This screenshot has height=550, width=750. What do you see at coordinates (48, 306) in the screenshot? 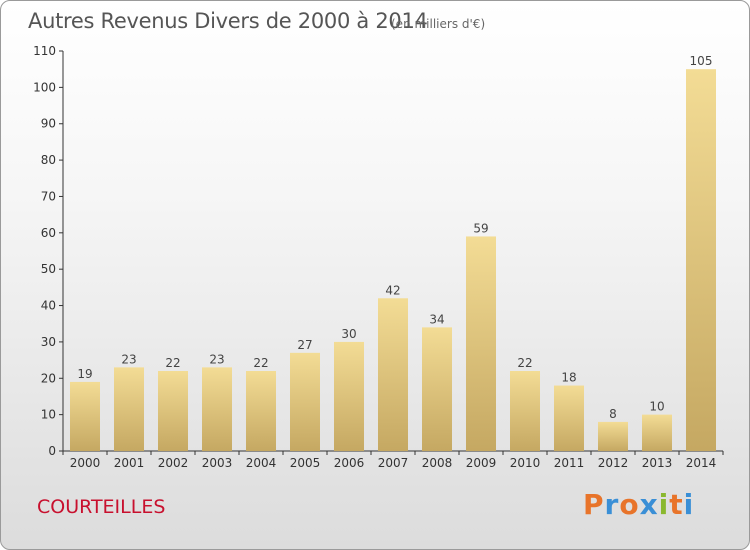
I see `y-tick-label: 40` at bounding box center [48, 306].